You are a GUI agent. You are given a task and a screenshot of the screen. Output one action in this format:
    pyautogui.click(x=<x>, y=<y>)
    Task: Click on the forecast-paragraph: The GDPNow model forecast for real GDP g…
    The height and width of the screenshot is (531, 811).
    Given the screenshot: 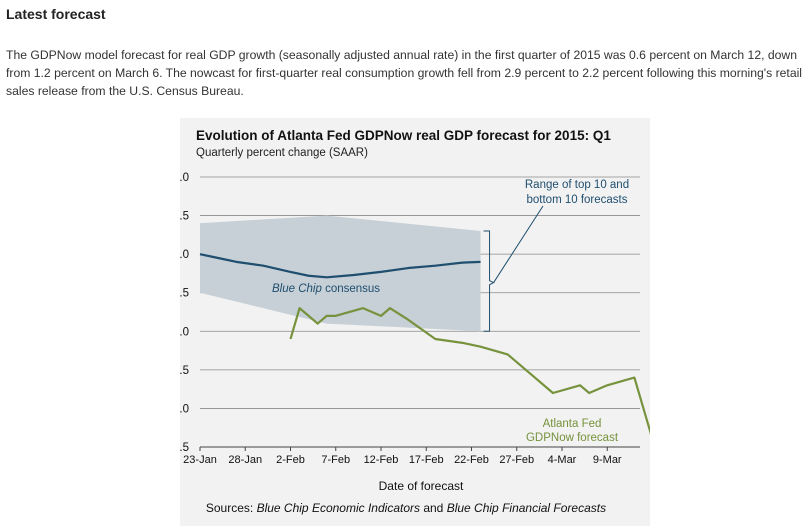 What is the action you would take?
    pyautogui.click(x=404, y=73)
    